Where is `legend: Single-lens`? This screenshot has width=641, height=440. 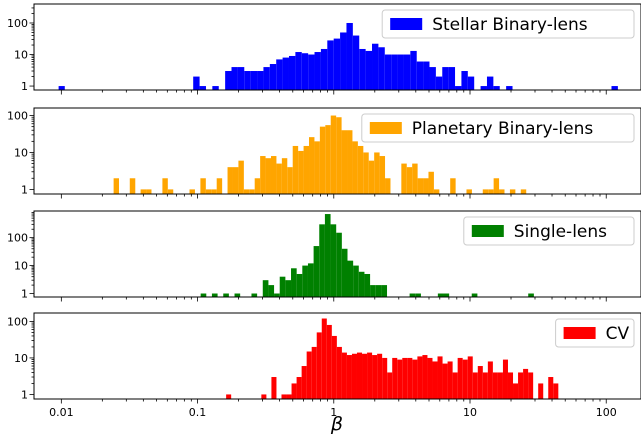
legend: Single-lens is located at coordinates (549, 231).